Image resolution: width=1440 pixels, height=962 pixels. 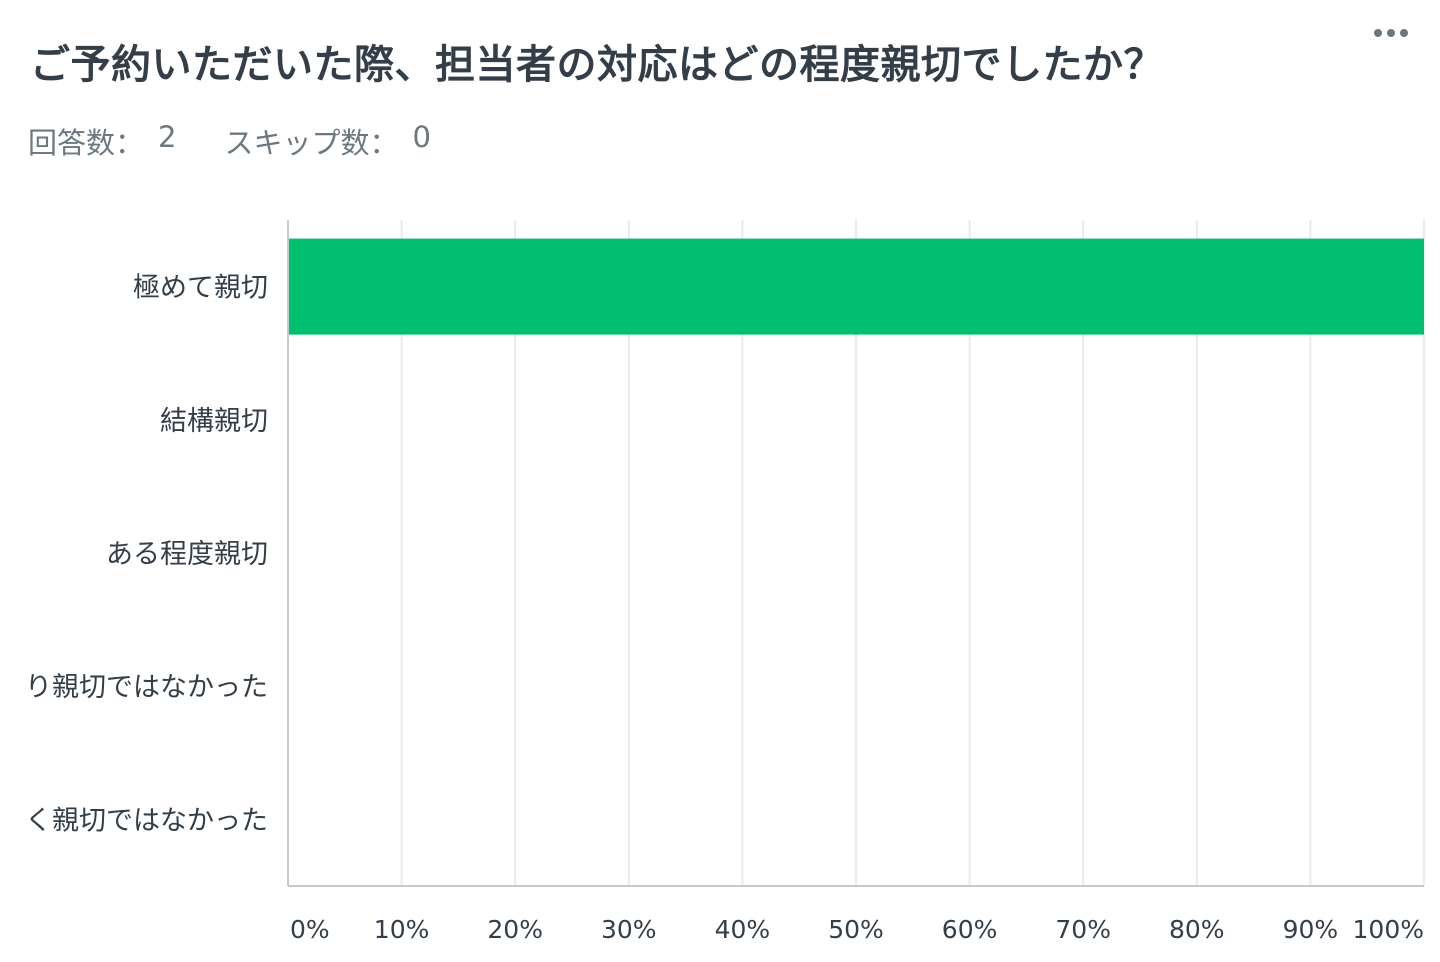 I want to click on answered-count: 2, so click(x=167, y=137).